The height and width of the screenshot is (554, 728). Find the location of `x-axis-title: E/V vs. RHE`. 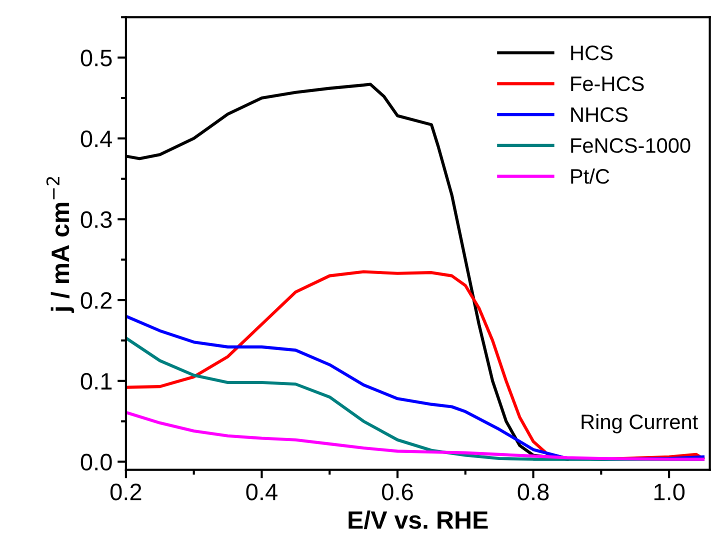

x-axis-title: E/V vs. RHE is located at coordinates (418, 520).